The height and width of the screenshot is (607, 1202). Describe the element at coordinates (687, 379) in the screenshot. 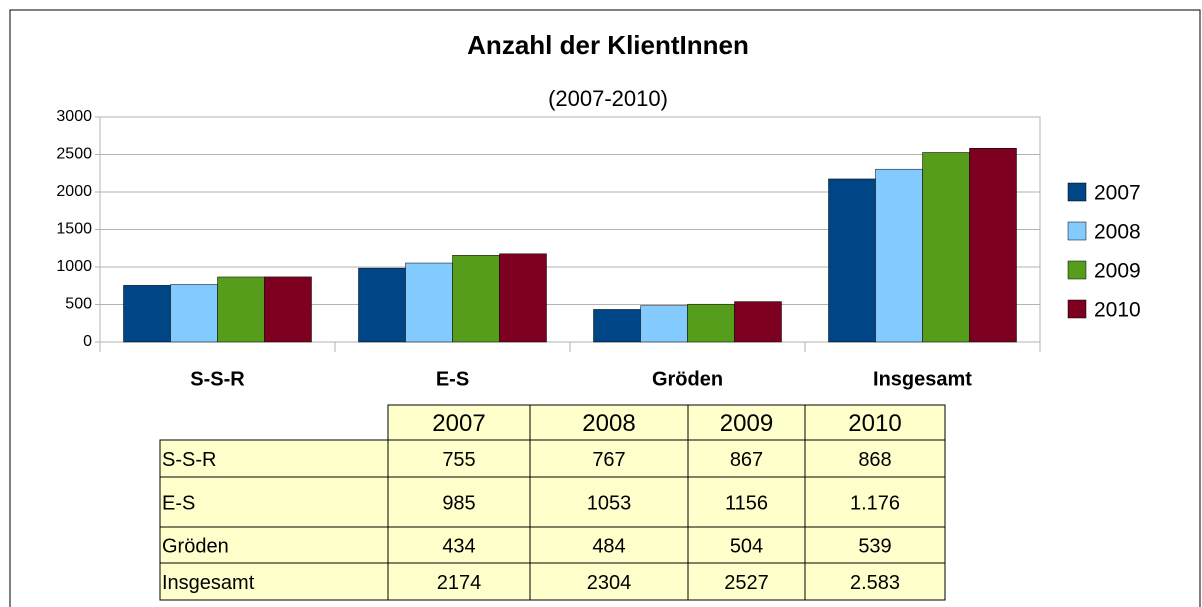

I see `x-tick-label: Gröden` at that location.